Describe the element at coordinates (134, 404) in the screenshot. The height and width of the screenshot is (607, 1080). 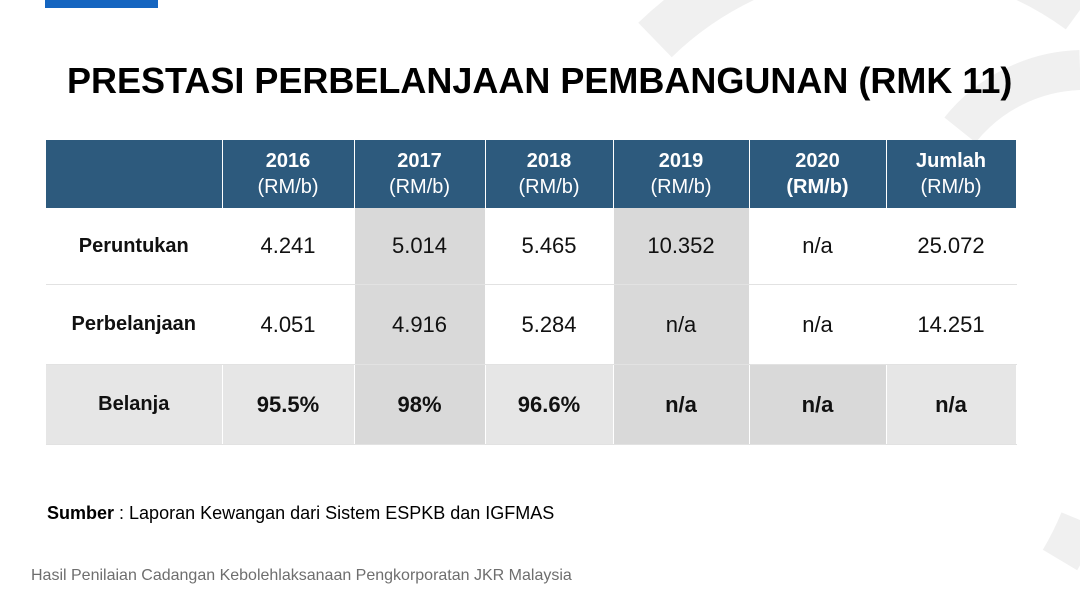
I see `row-label: Belanja` at that location.